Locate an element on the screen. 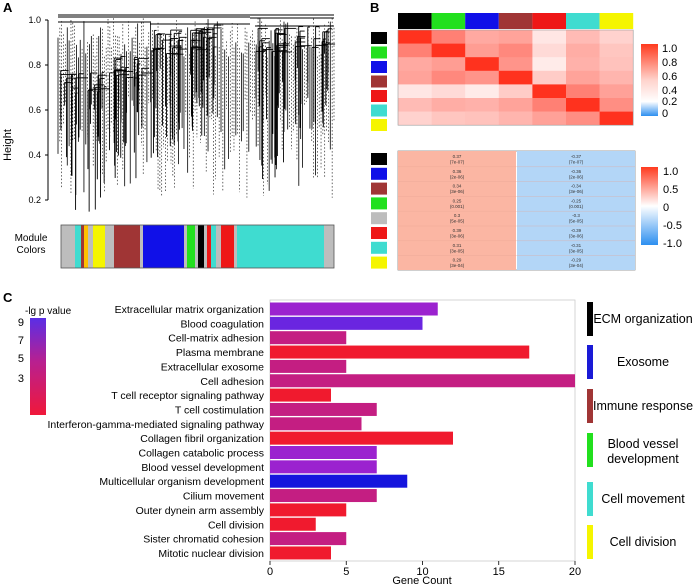 This screenshot has width=699, height=586. heatmap-row-color-bar is located at coordinates (379, 81).